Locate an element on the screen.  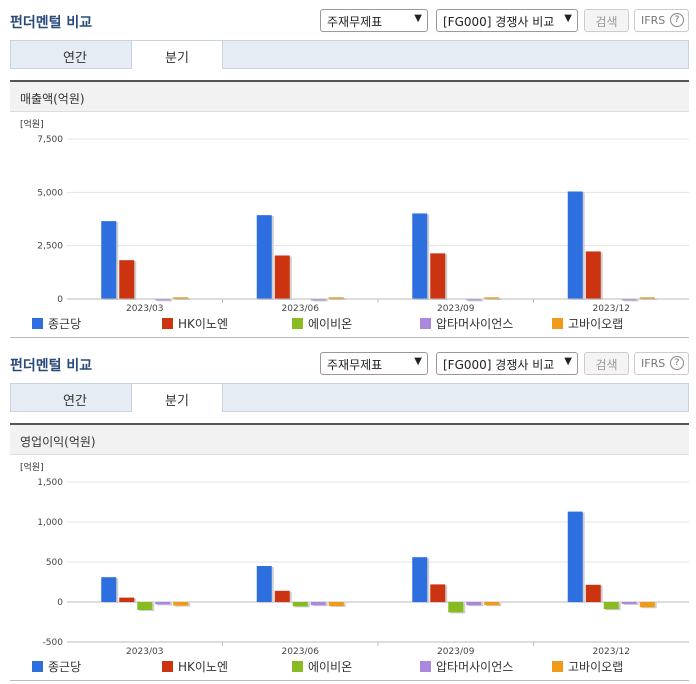
legend-label: 고바이오랩 is located at coordinates (596, 324).